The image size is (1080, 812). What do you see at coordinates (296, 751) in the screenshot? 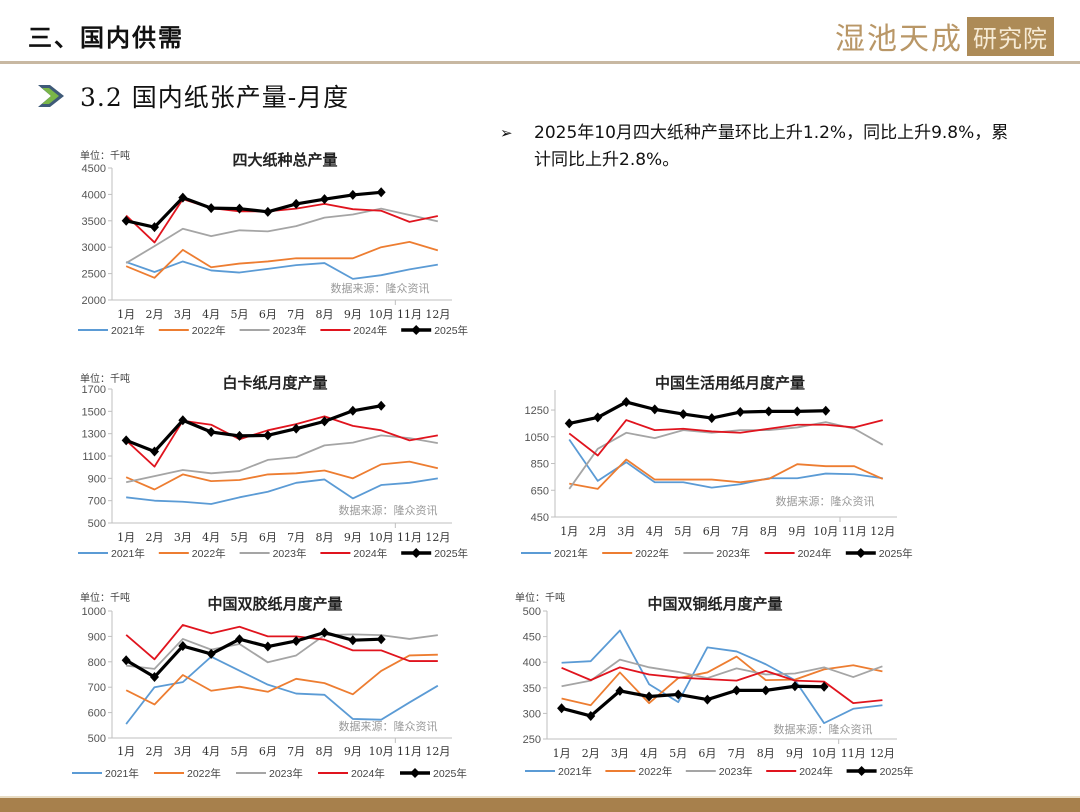
I see `x-tick-label: 7月` at bounding box center [296, 751].